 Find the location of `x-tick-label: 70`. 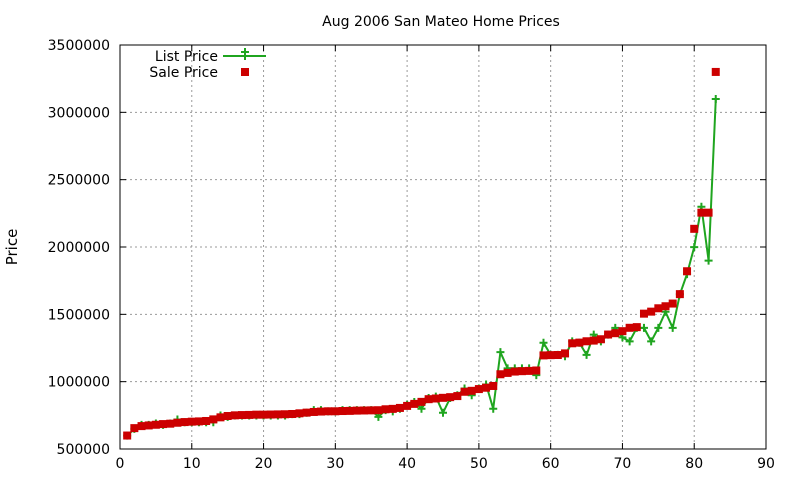

x-tick-label: 70 is located at coordinates (623, 464).